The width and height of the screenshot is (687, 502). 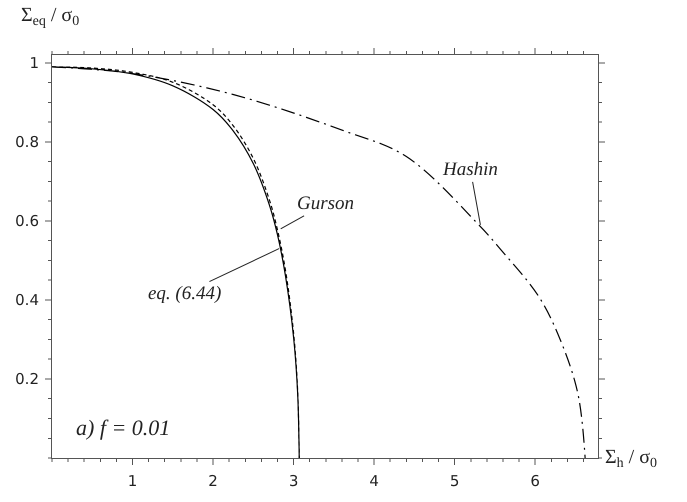 What do you see at coordinates (27, 221) in the screenshot?
I see `y-tick-label: 0.6` at bounding box center [27, 221].